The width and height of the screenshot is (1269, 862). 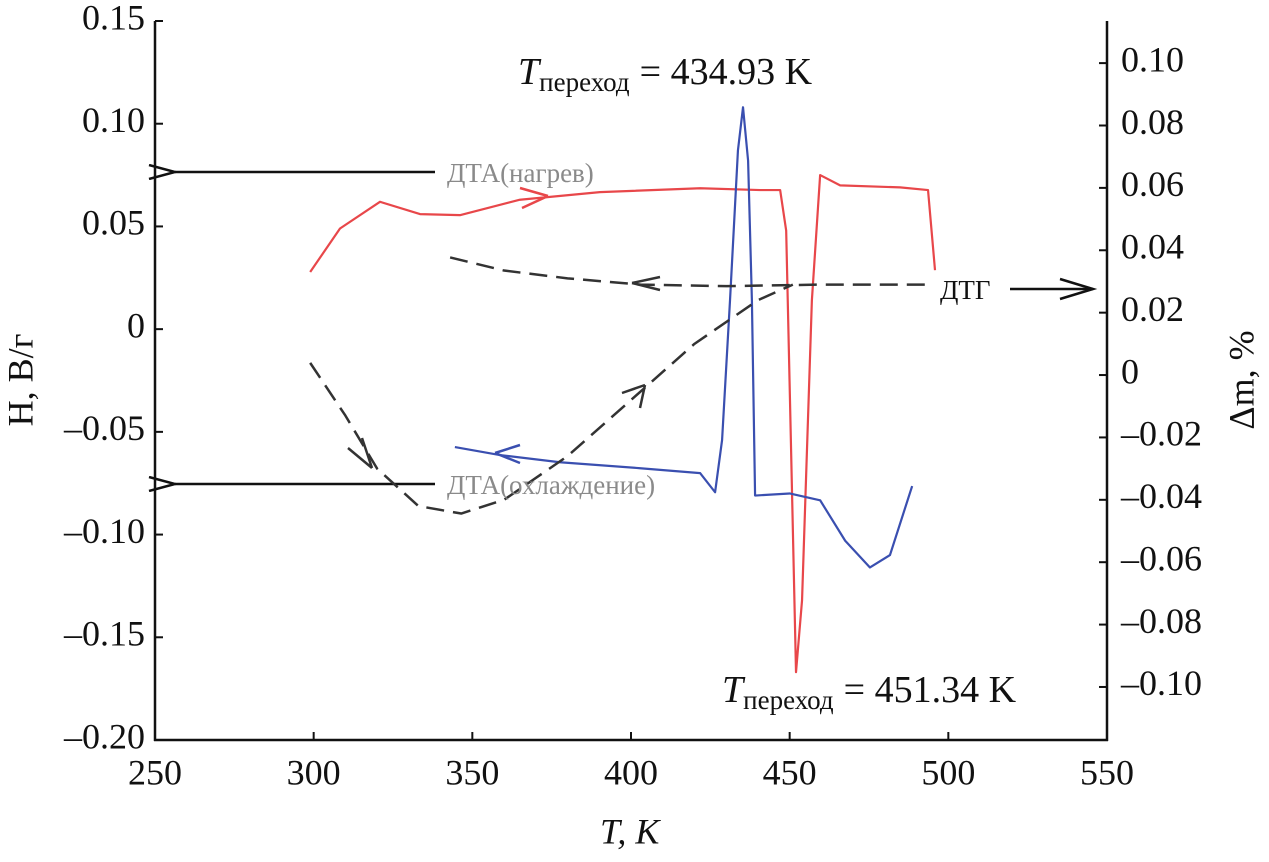 I want to click on y2-tick-label: 0, so click(x=1130, y=371).